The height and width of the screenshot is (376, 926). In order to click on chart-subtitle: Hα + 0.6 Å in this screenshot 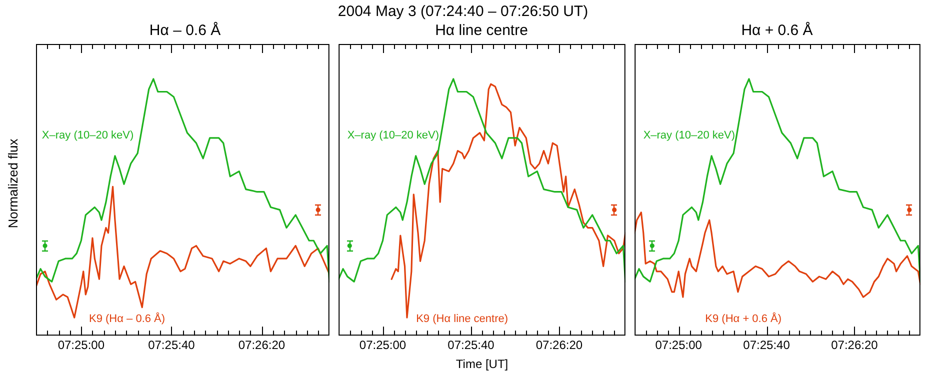, I will do `click(777, 30)`.